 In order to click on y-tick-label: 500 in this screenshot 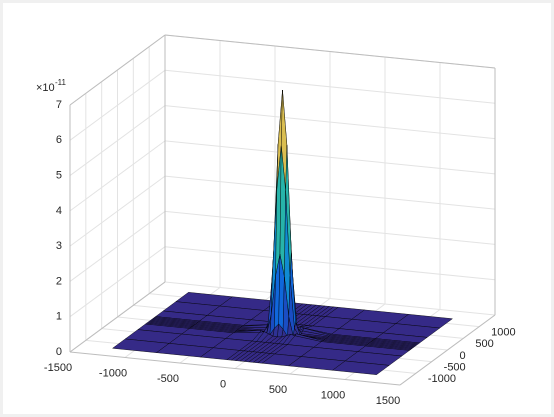, I will do `click(484, 344)`.